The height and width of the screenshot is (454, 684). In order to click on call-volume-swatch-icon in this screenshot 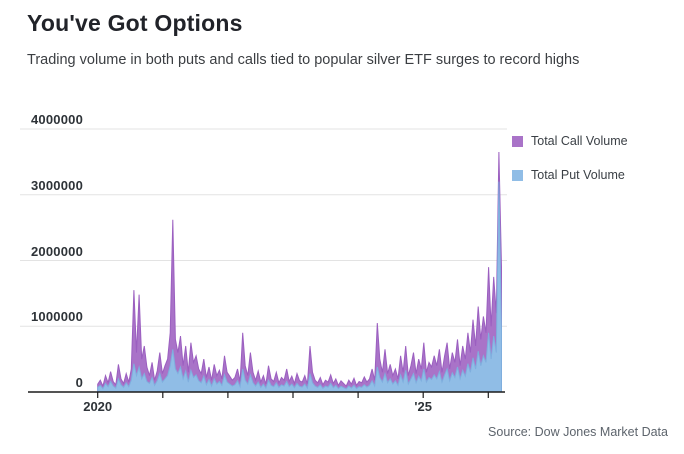, I will do `click(517, 141)`.